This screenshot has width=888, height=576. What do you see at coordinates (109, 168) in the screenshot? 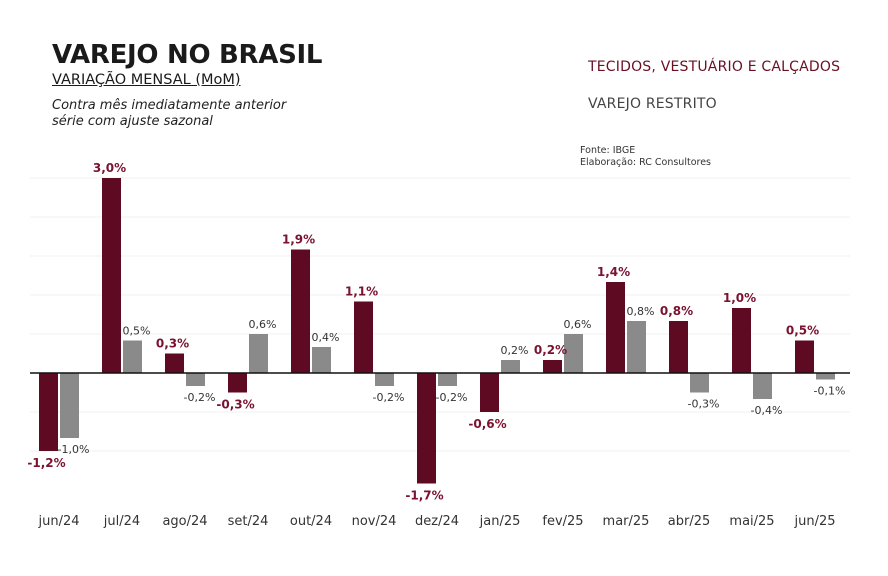
I see `data-label-series-1: 3,0%` at bounding box center [109, 168].